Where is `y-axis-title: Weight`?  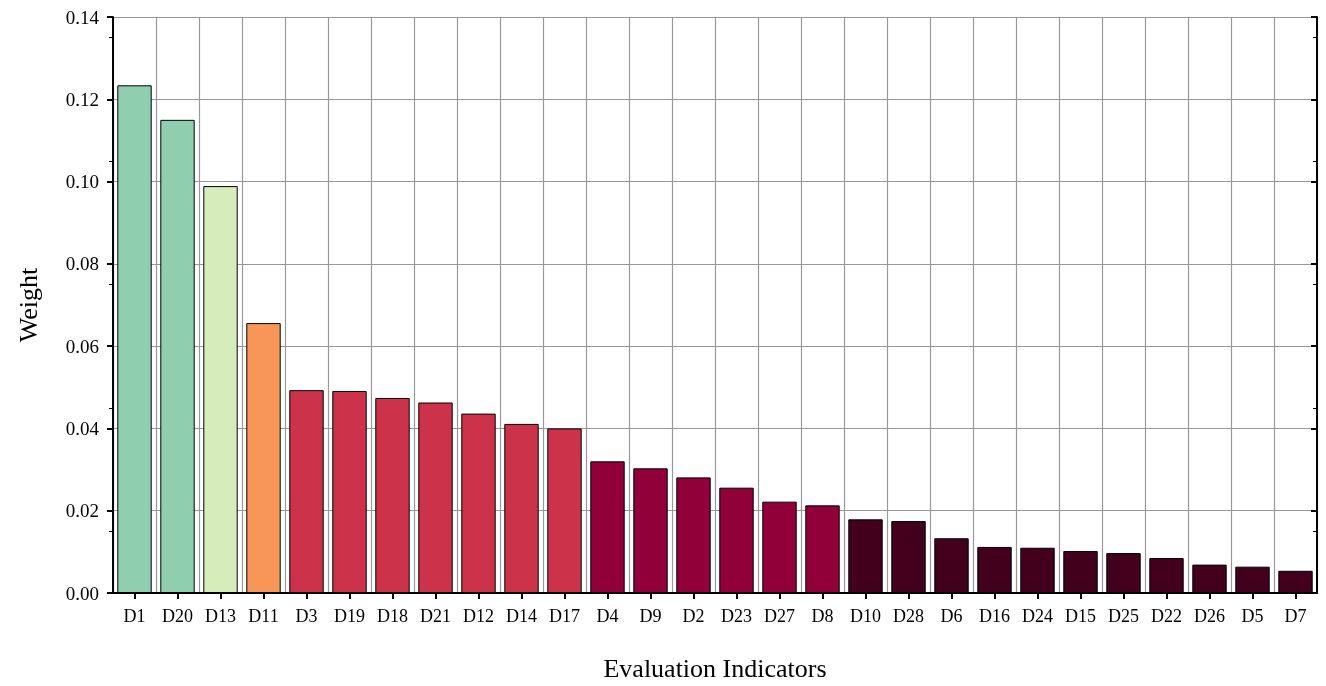 y-axis-title: Weight is located at coordinates (28, 305).